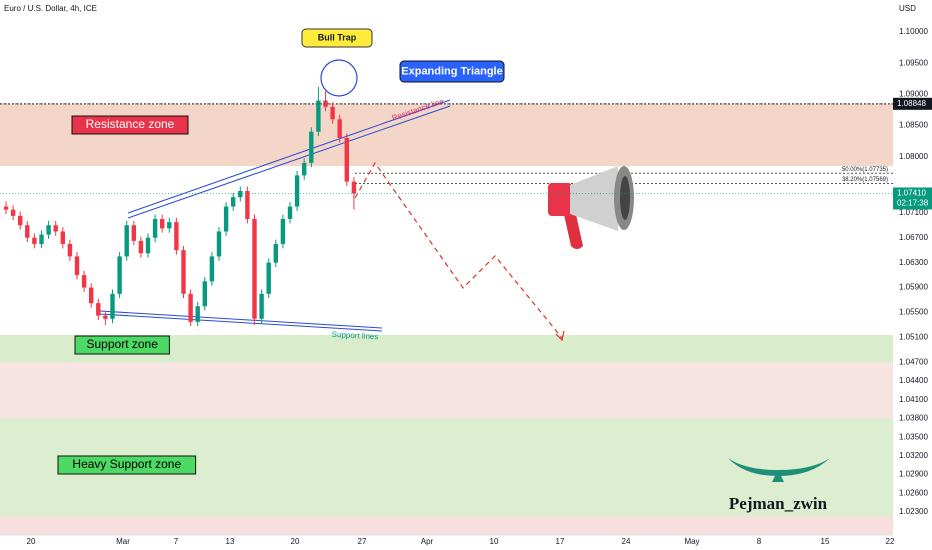 The width and height of the screenshot is (932, 550). What do you see at coordinates (913, 474) in the screenshot?
I see `y-tick-label: 1.02900` at bounding box center [913, 474].